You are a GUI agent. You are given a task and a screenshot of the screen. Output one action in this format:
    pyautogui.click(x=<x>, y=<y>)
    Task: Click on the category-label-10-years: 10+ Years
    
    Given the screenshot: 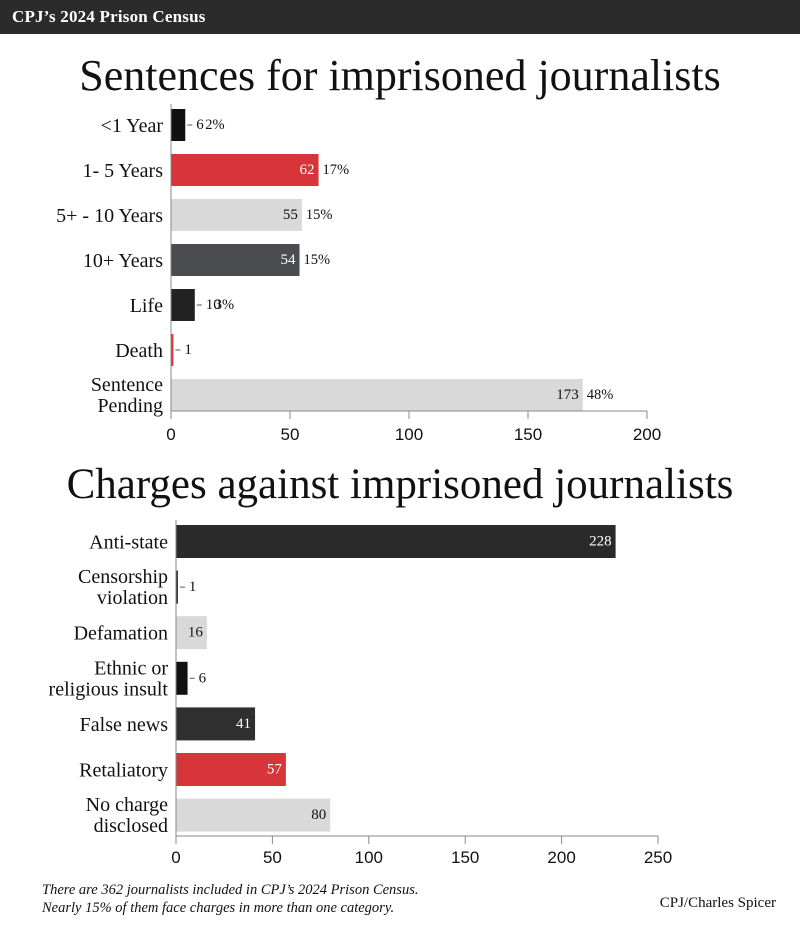 What is the action you would take?
    pyautogui.click(x=123, y=261)
    